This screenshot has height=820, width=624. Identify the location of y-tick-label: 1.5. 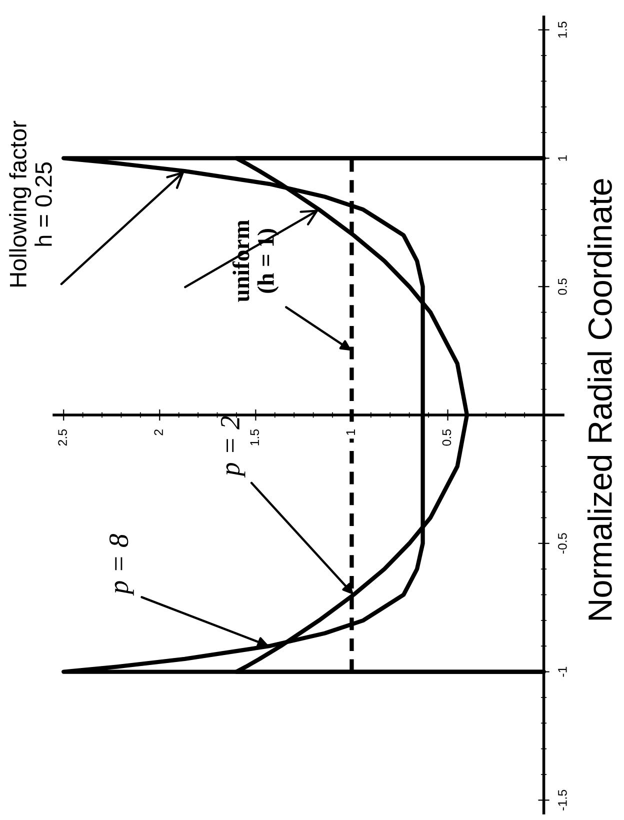
(562, 30).